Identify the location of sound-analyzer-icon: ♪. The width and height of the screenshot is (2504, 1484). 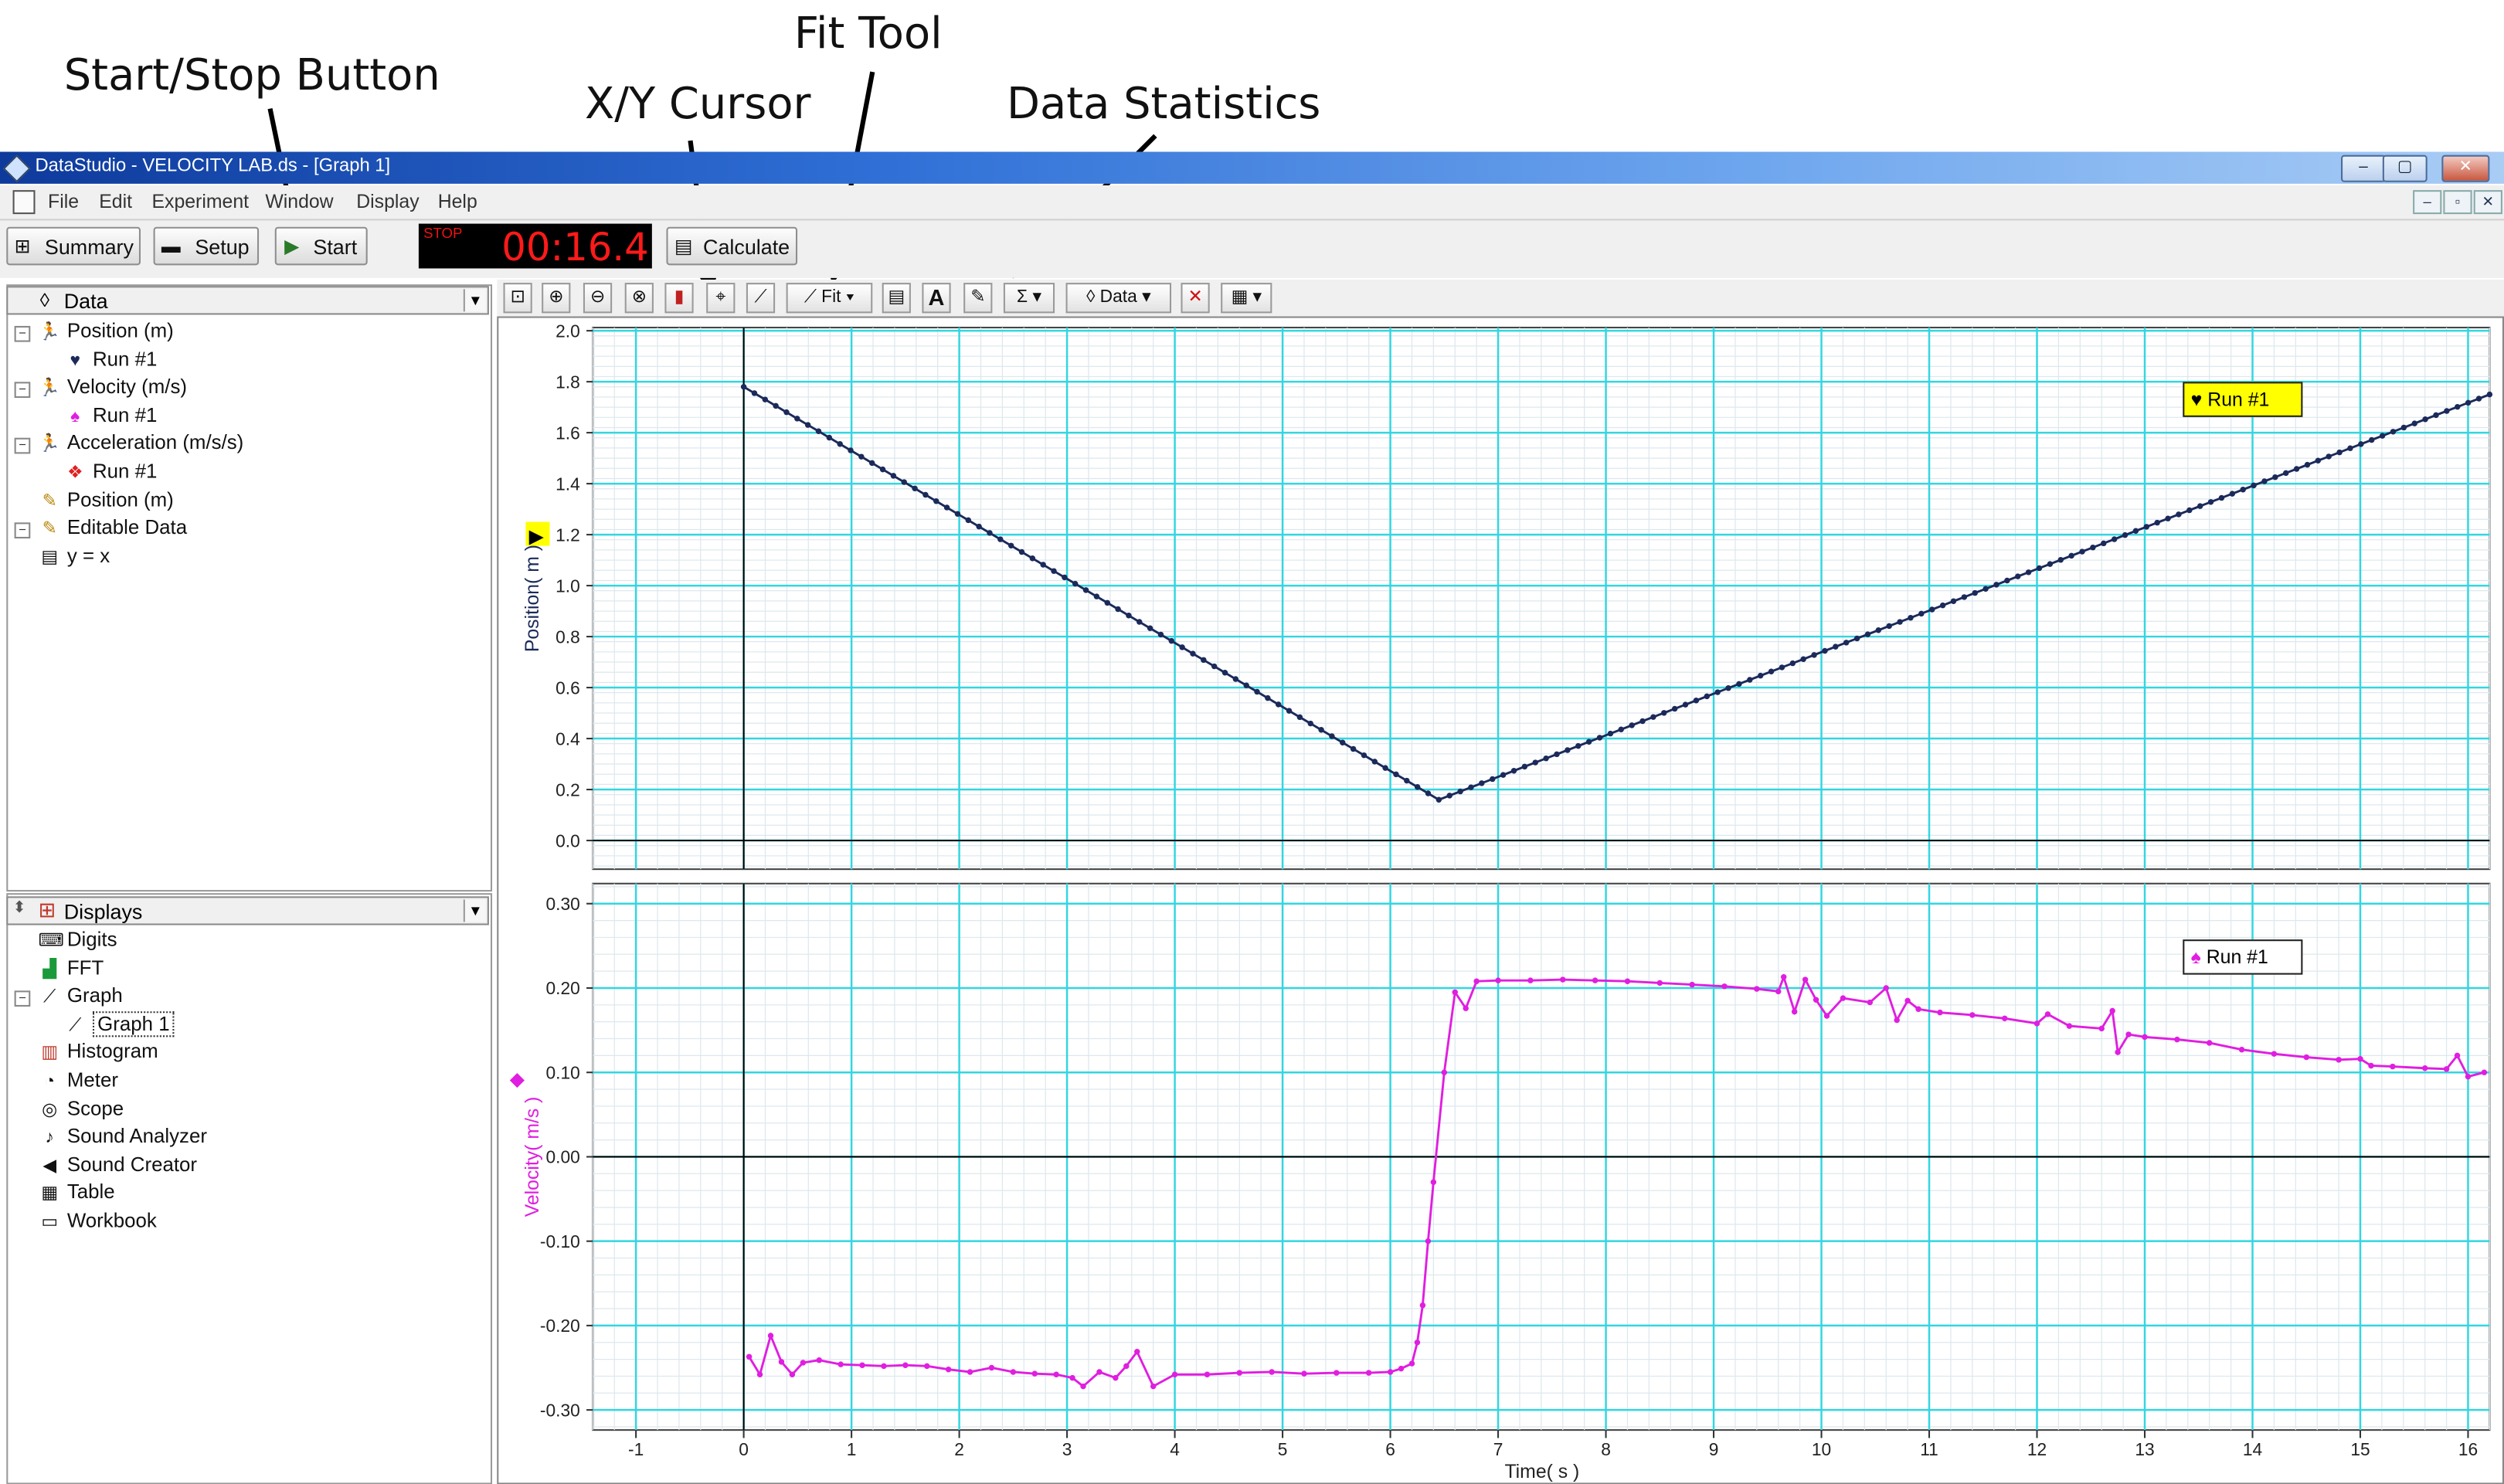
(50, 1138).